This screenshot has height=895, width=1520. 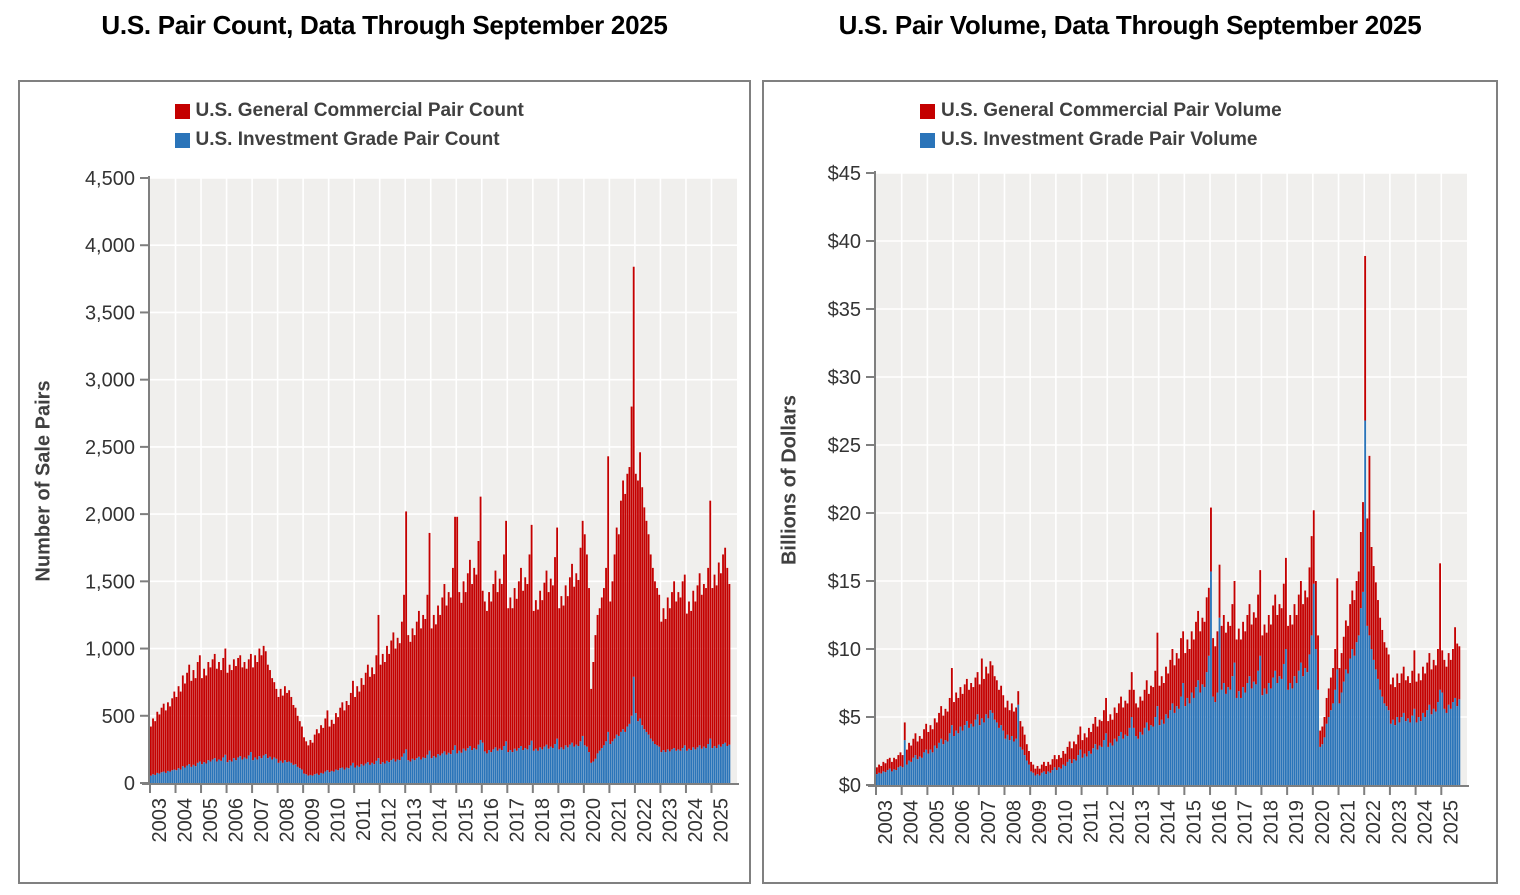 I want to click on svg-text: $10, so click(x=844, y=650).